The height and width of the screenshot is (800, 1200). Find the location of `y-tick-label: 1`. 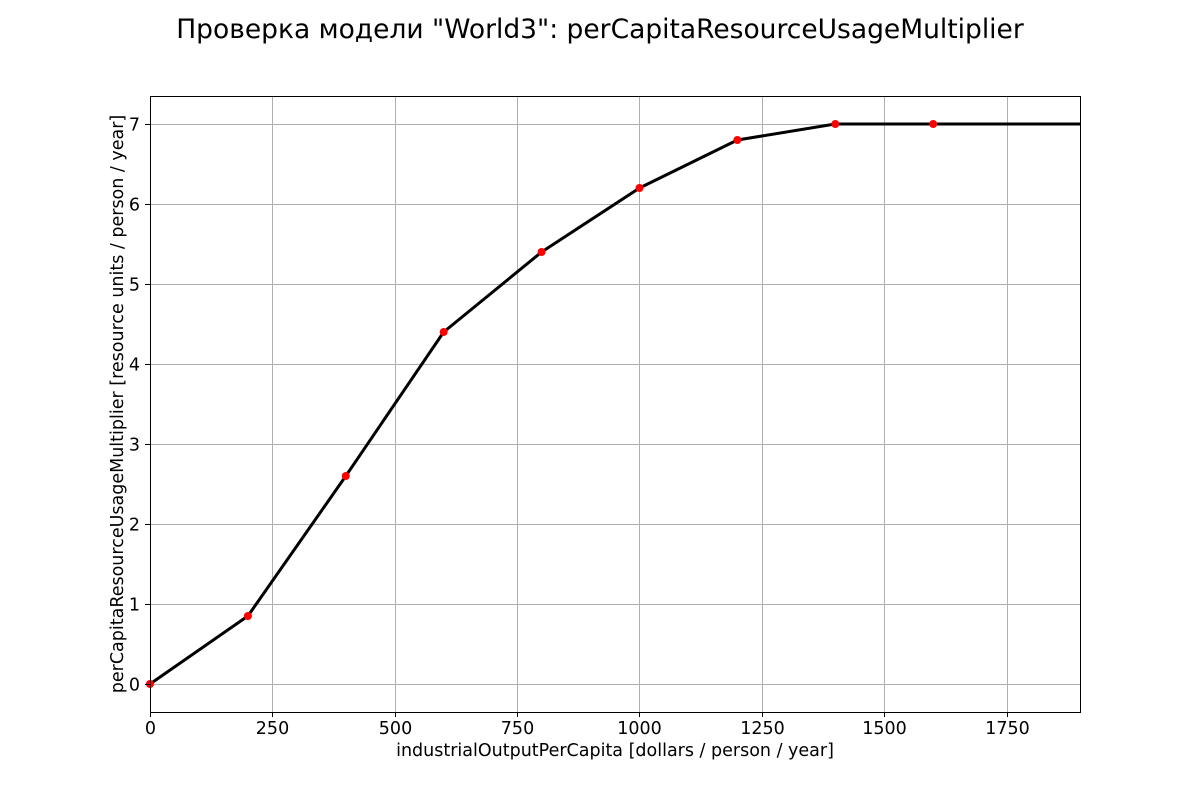

y-tick-label: 1 is located at coordinates (134, 606).